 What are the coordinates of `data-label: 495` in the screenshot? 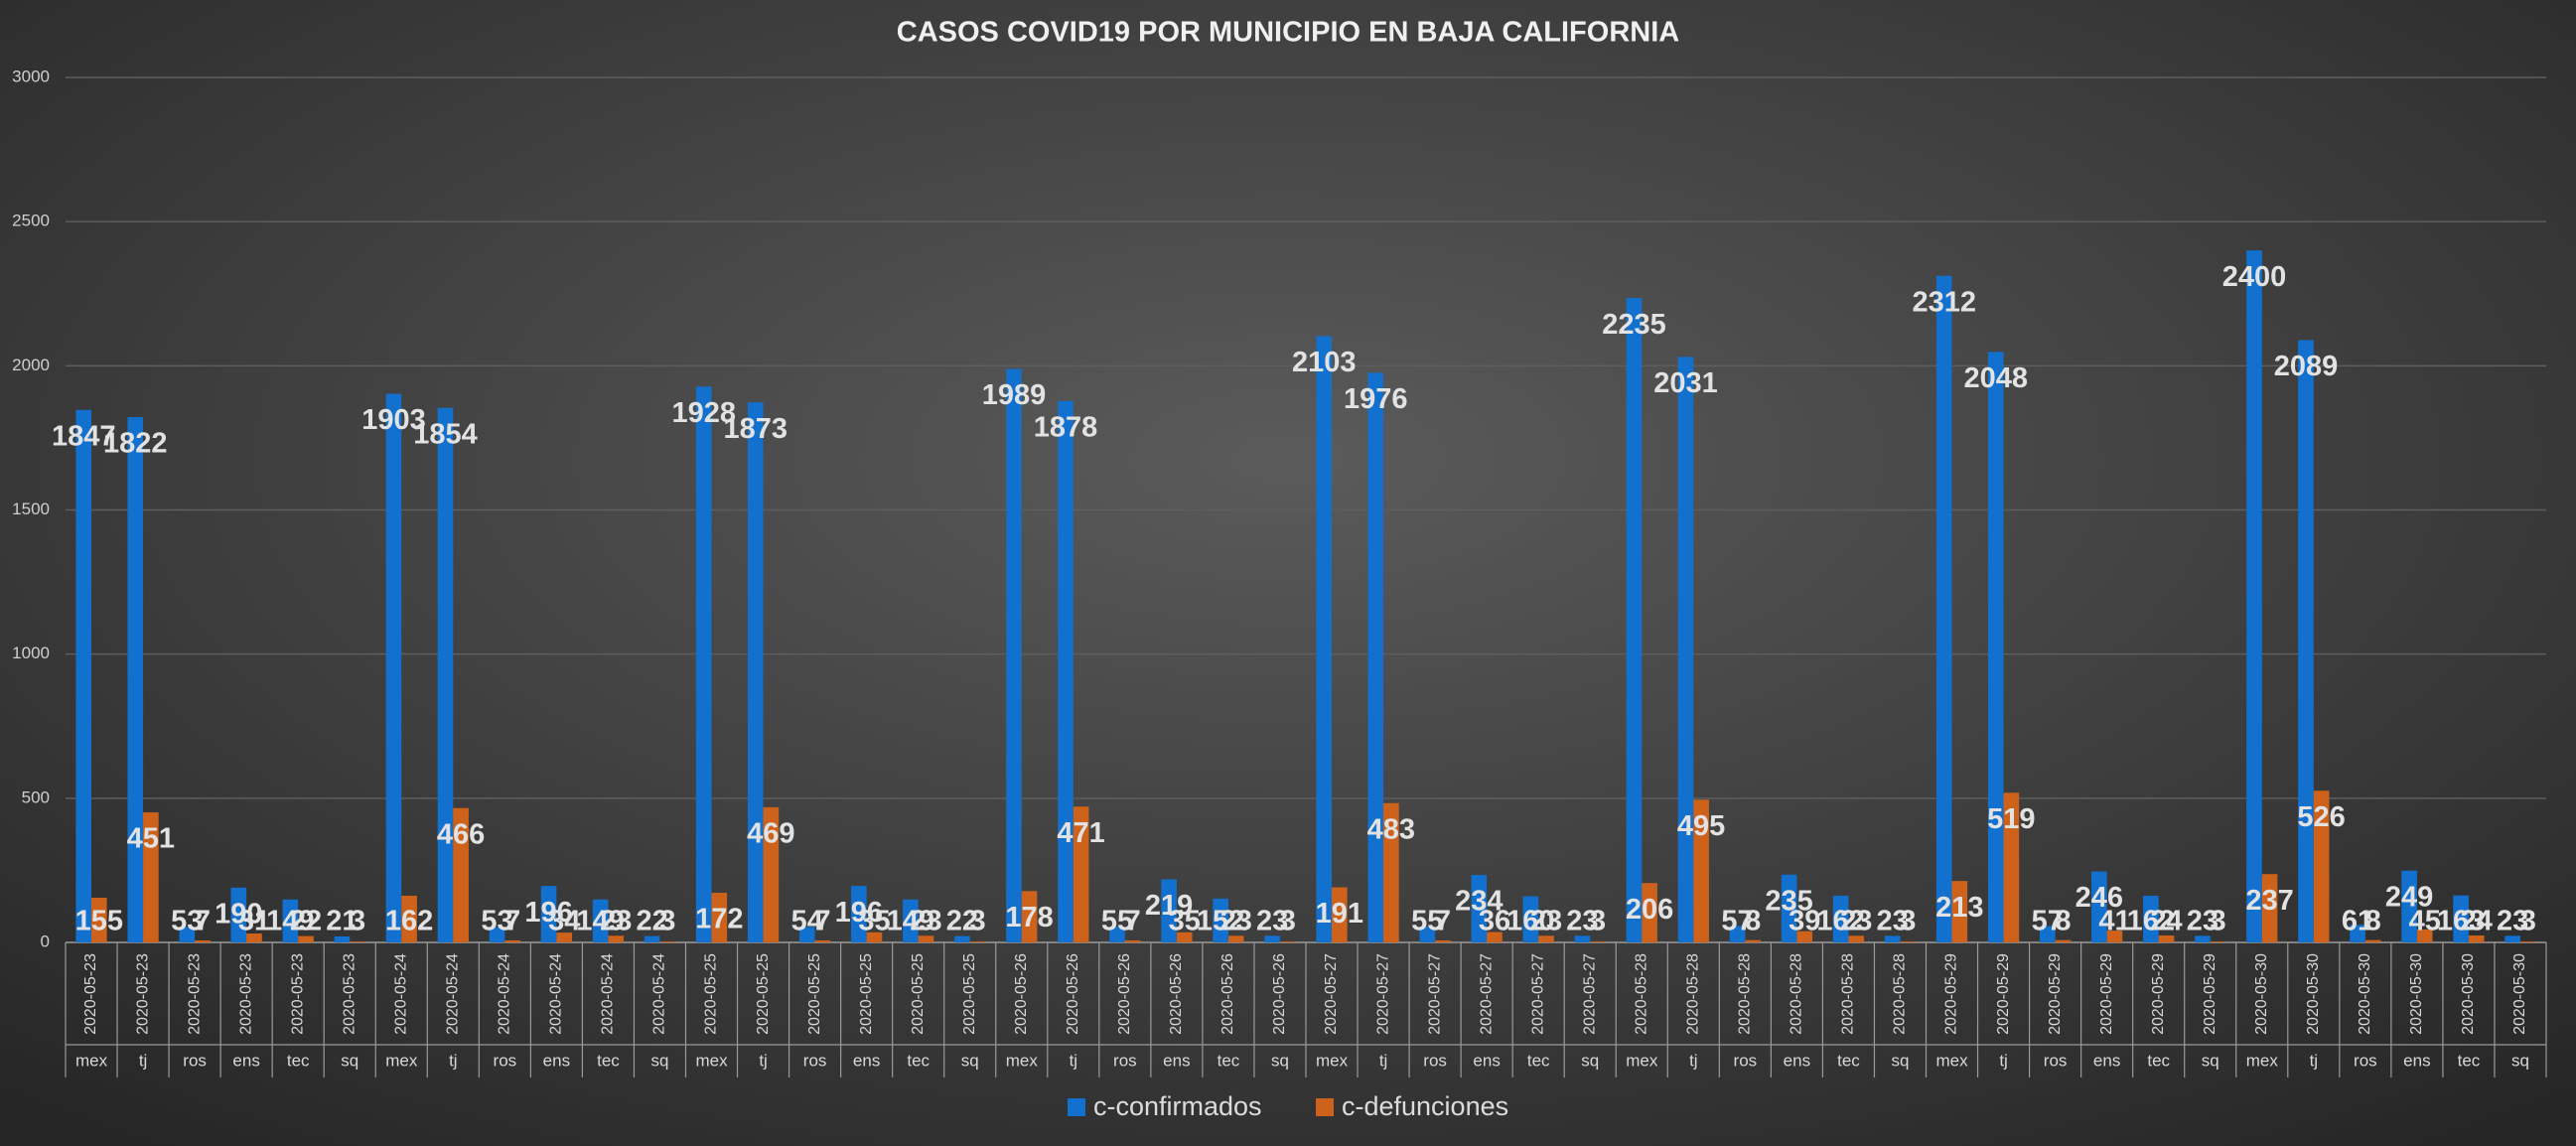 It's located at (1701, 826).